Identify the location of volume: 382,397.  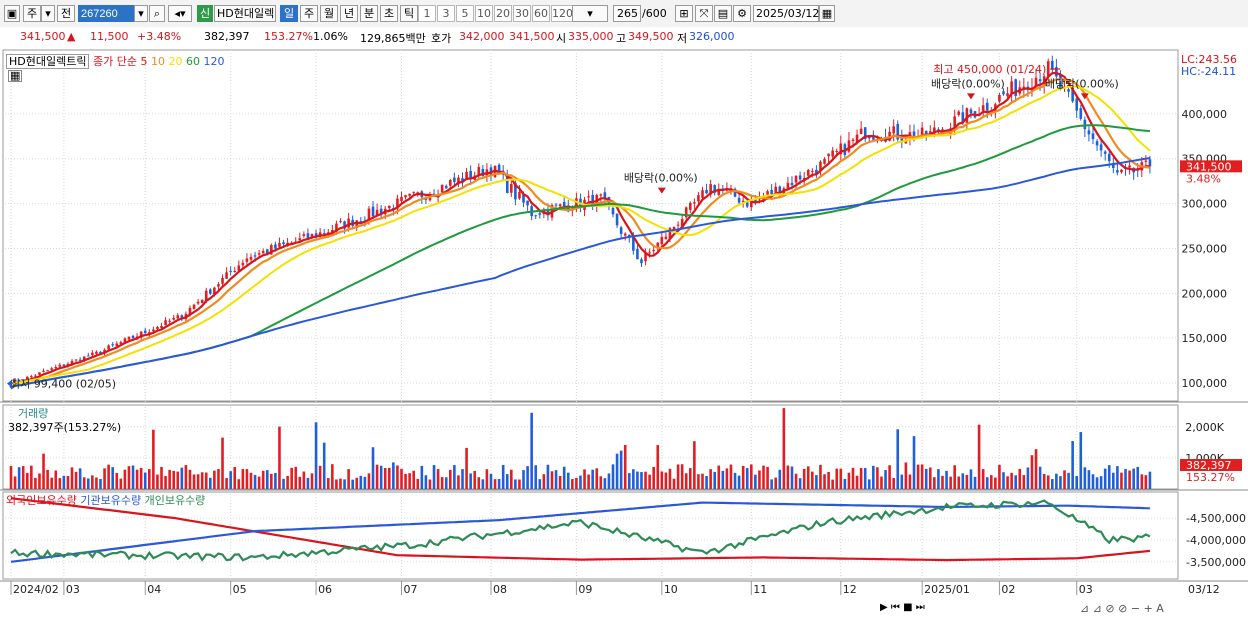
(227, 36).